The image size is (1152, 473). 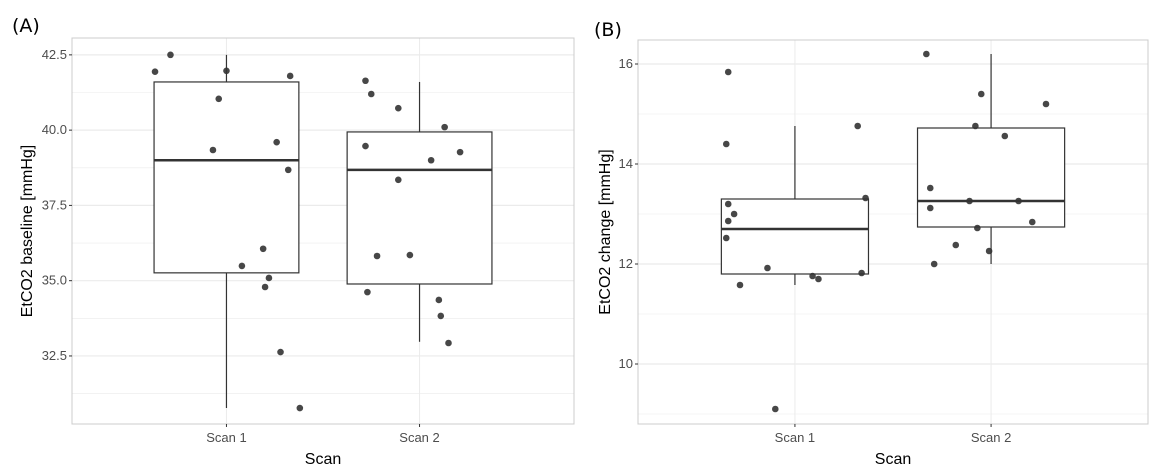 I want to click on y-tick-label: 14, so click(x=626, y=163).